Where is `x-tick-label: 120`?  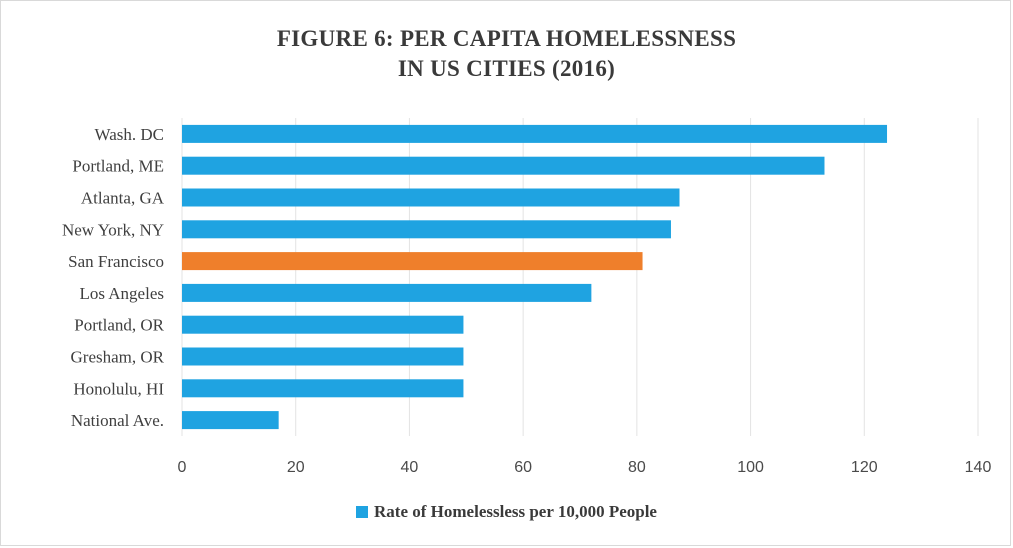
x-tick-label: 120 is located at coordinates (864, 467).